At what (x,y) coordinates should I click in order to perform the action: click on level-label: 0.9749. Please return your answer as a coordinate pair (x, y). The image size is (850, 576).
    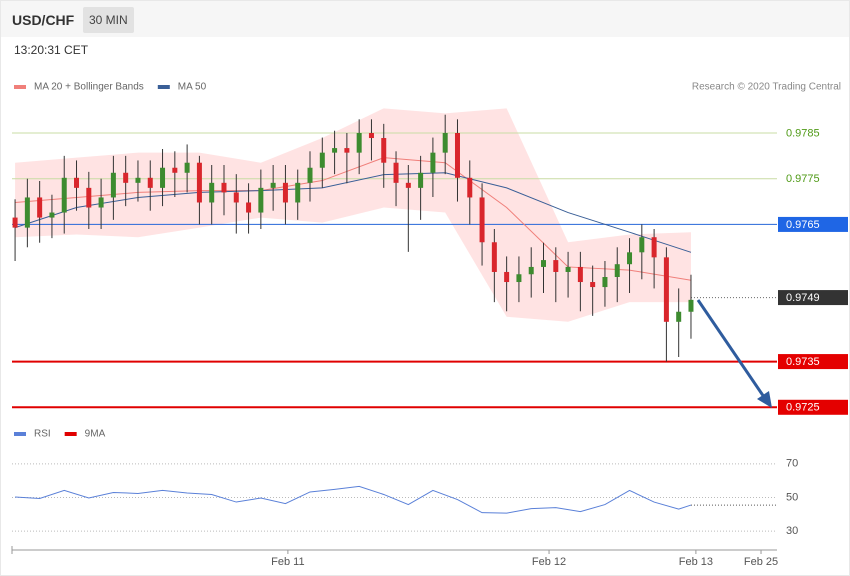
    Looking at the image, I should click on (803, 298).